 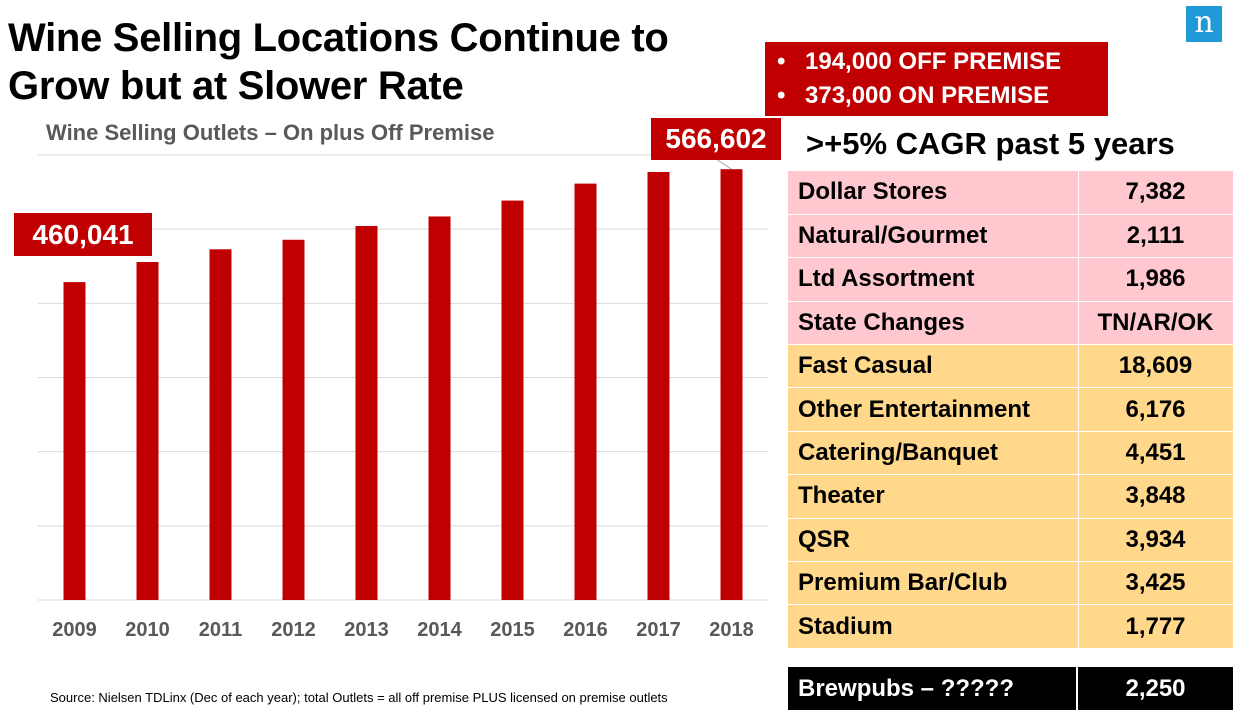 I want to click on x-tick-label: 2017, so click(x=658, y=630).